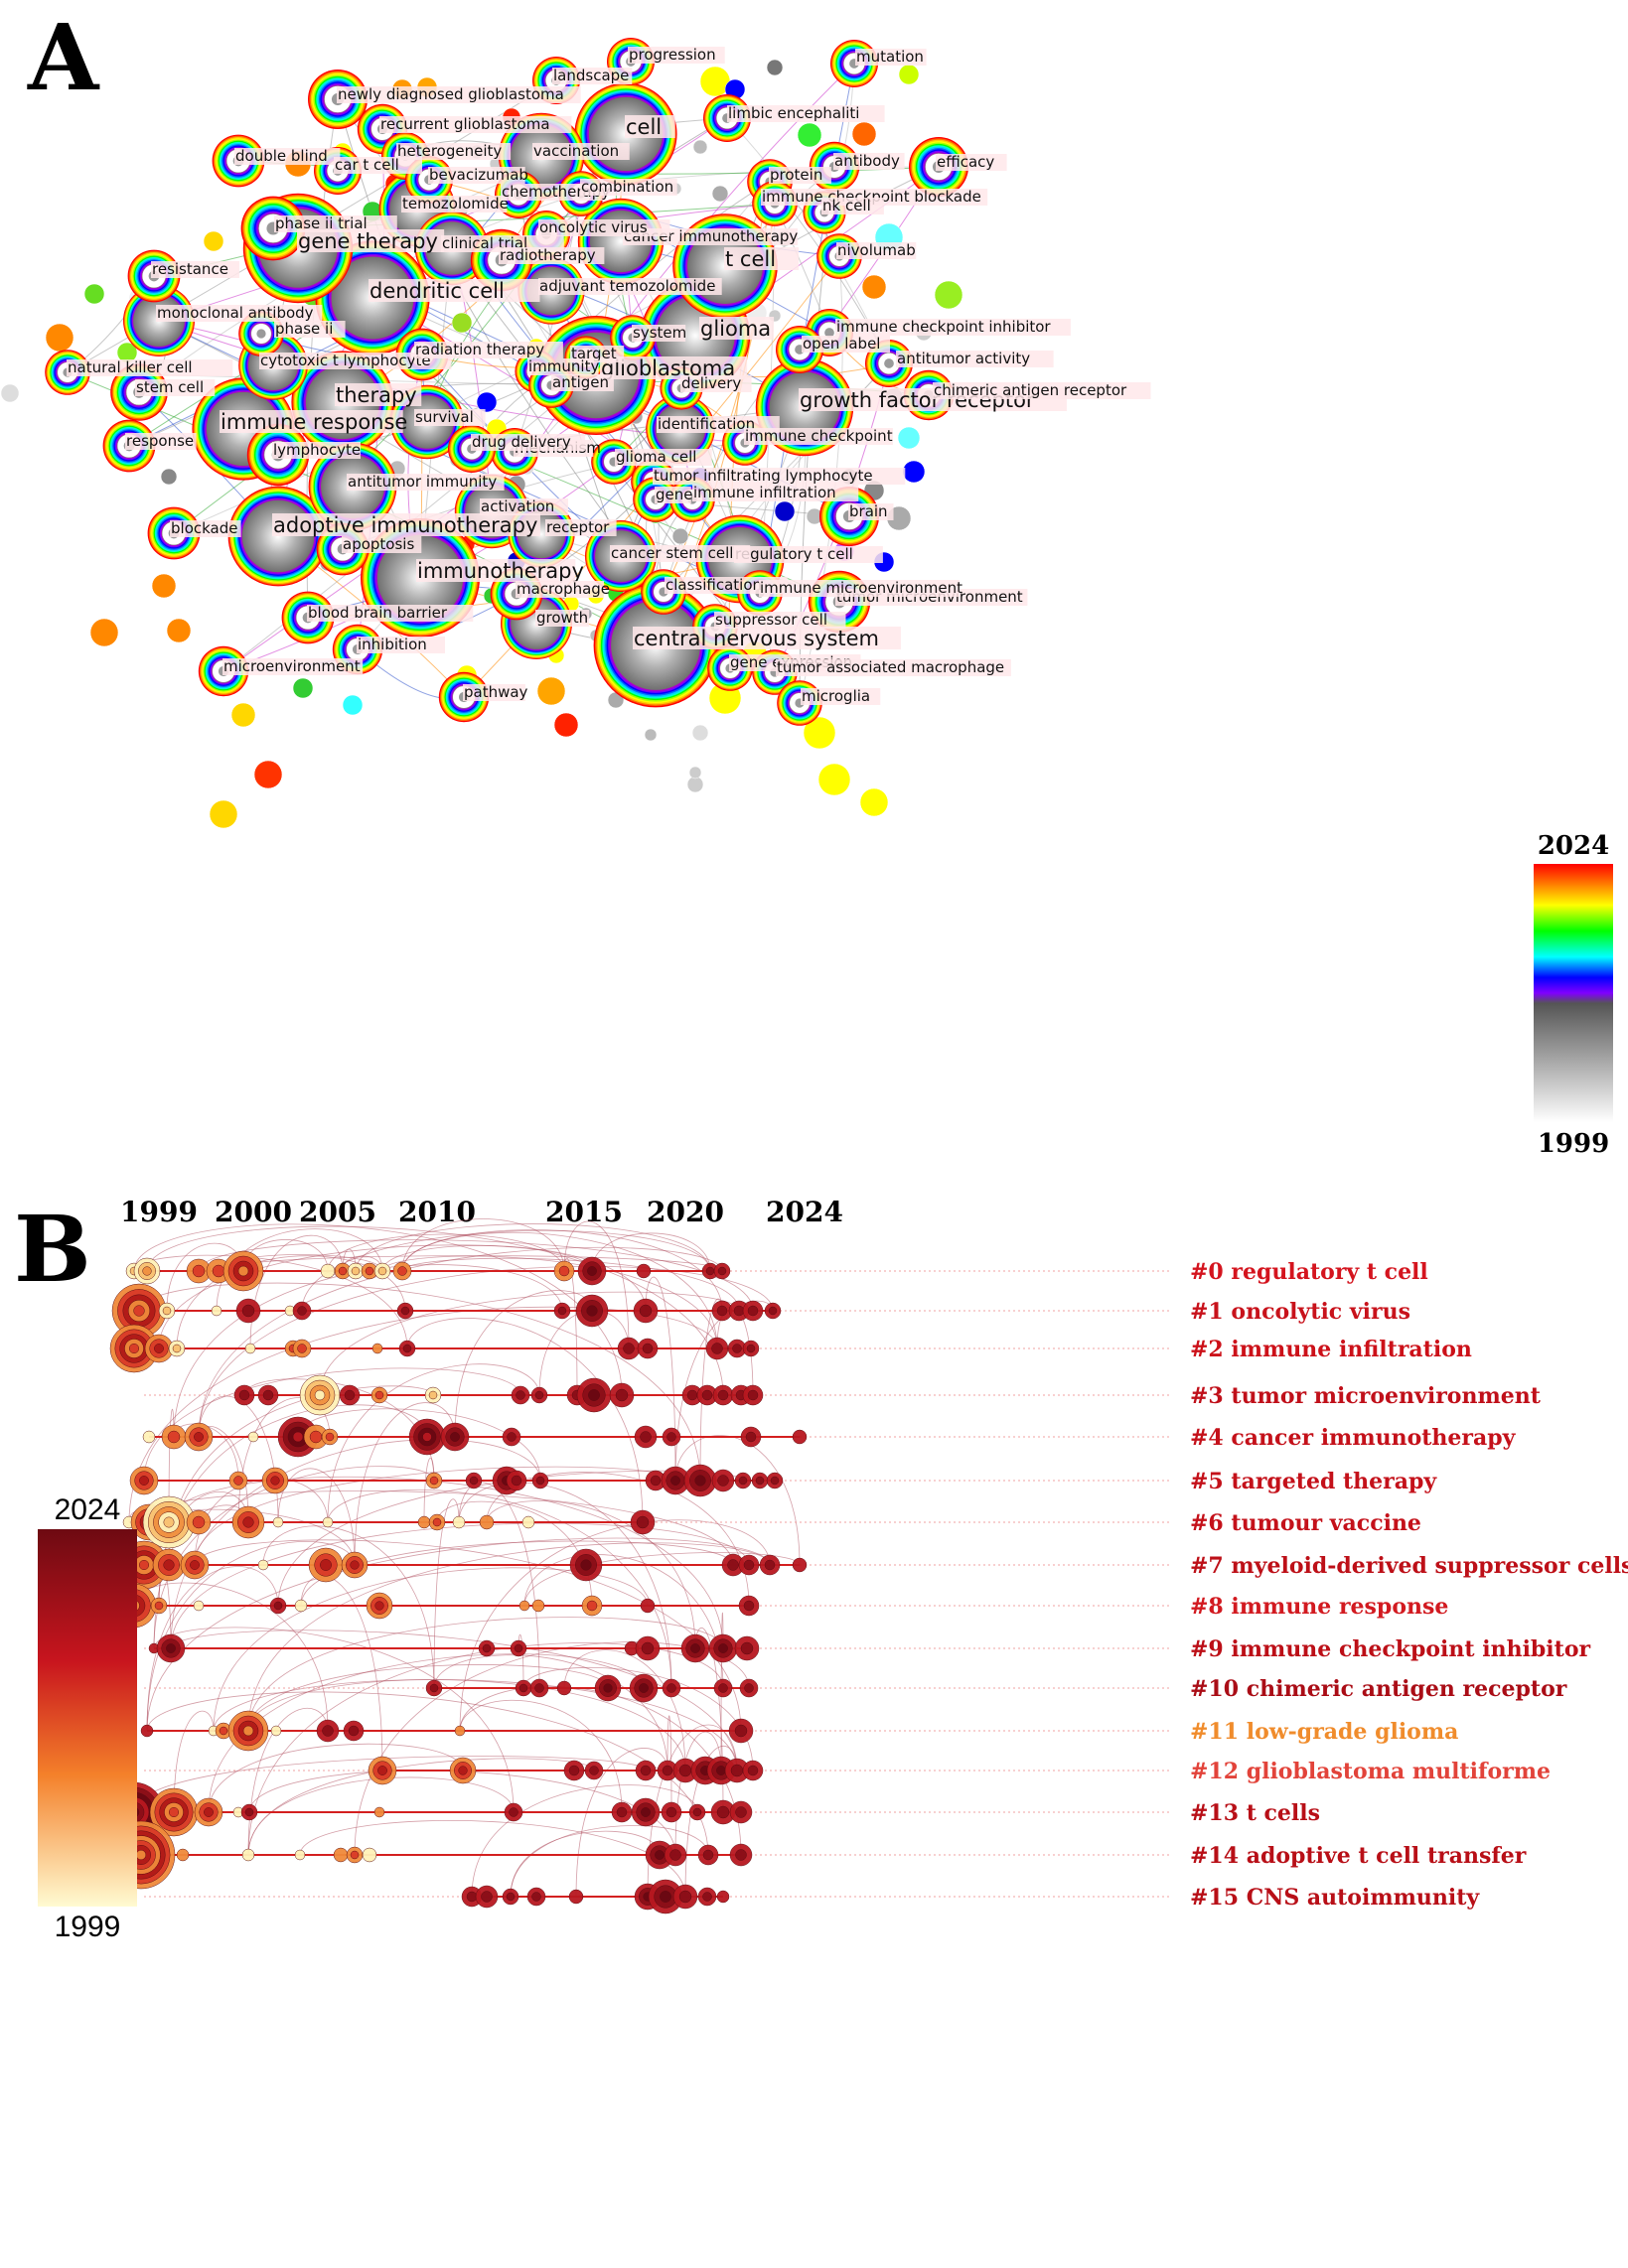 This screenshot has width=1628, height=2268. Describe the element at coordinates (304, 329) in the screenshot. I see `keyword-label-phase-ii: phase ii` at that location.